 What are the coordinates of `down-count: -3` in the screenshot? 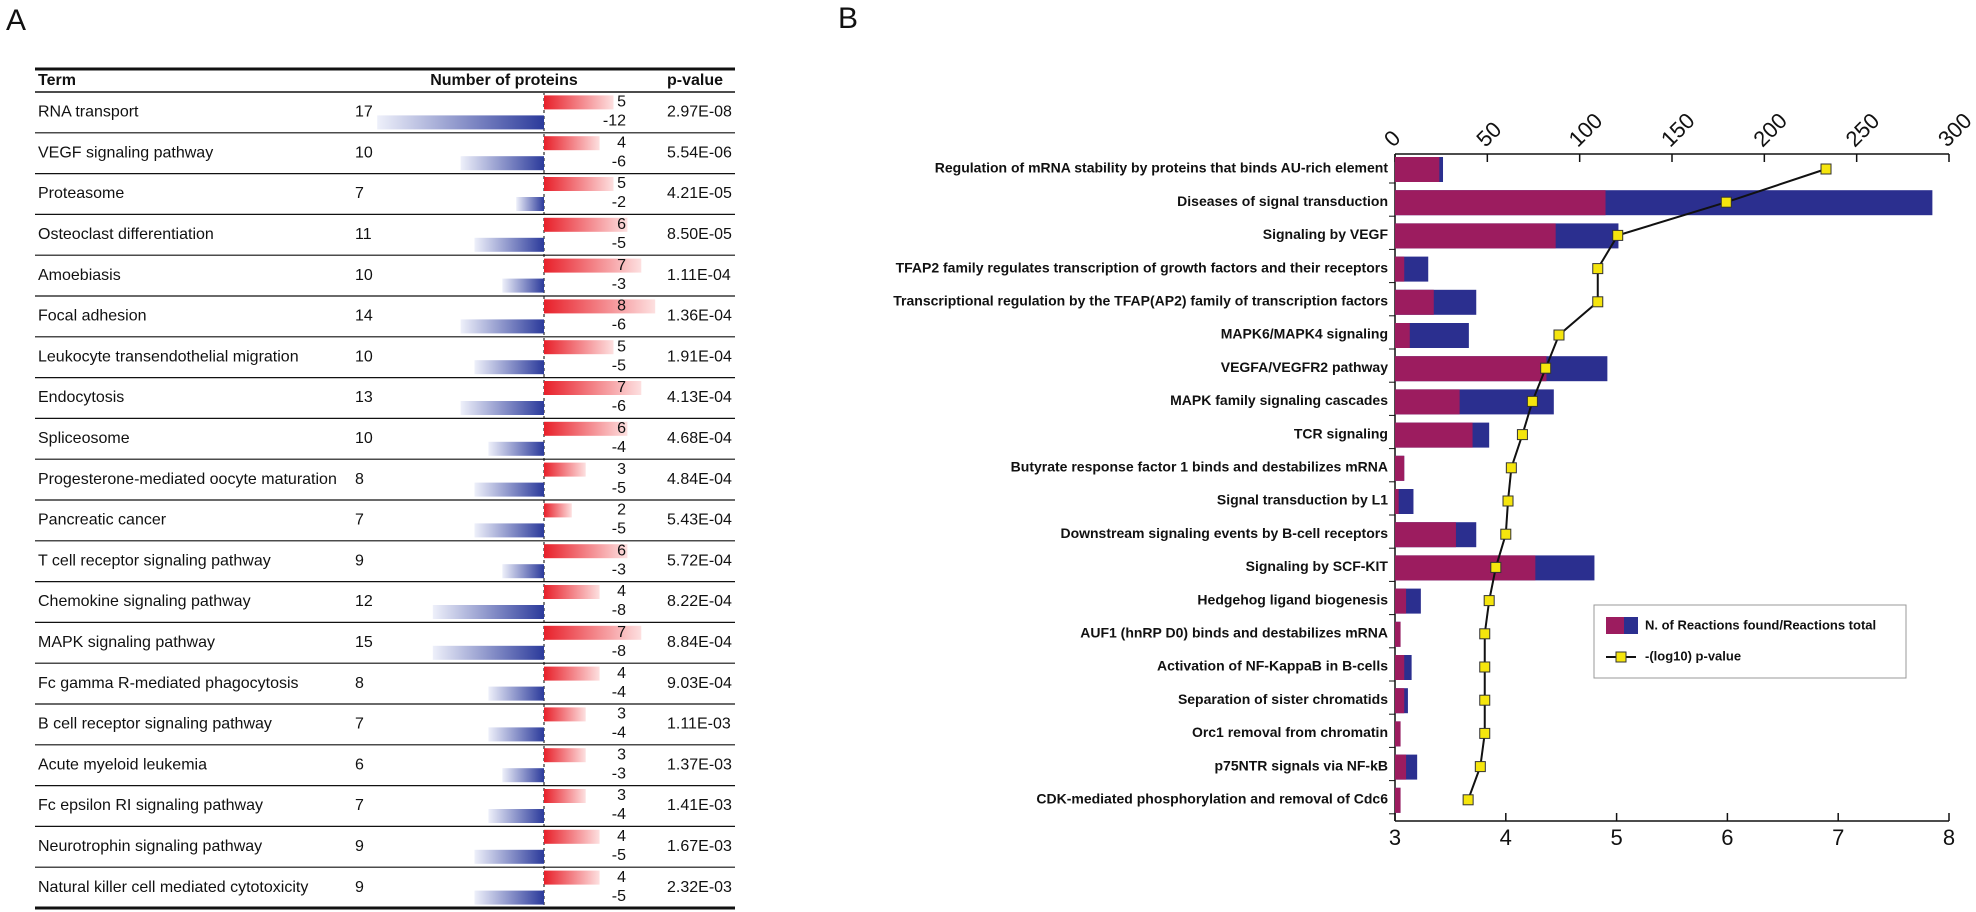 It's located at (619, 773).